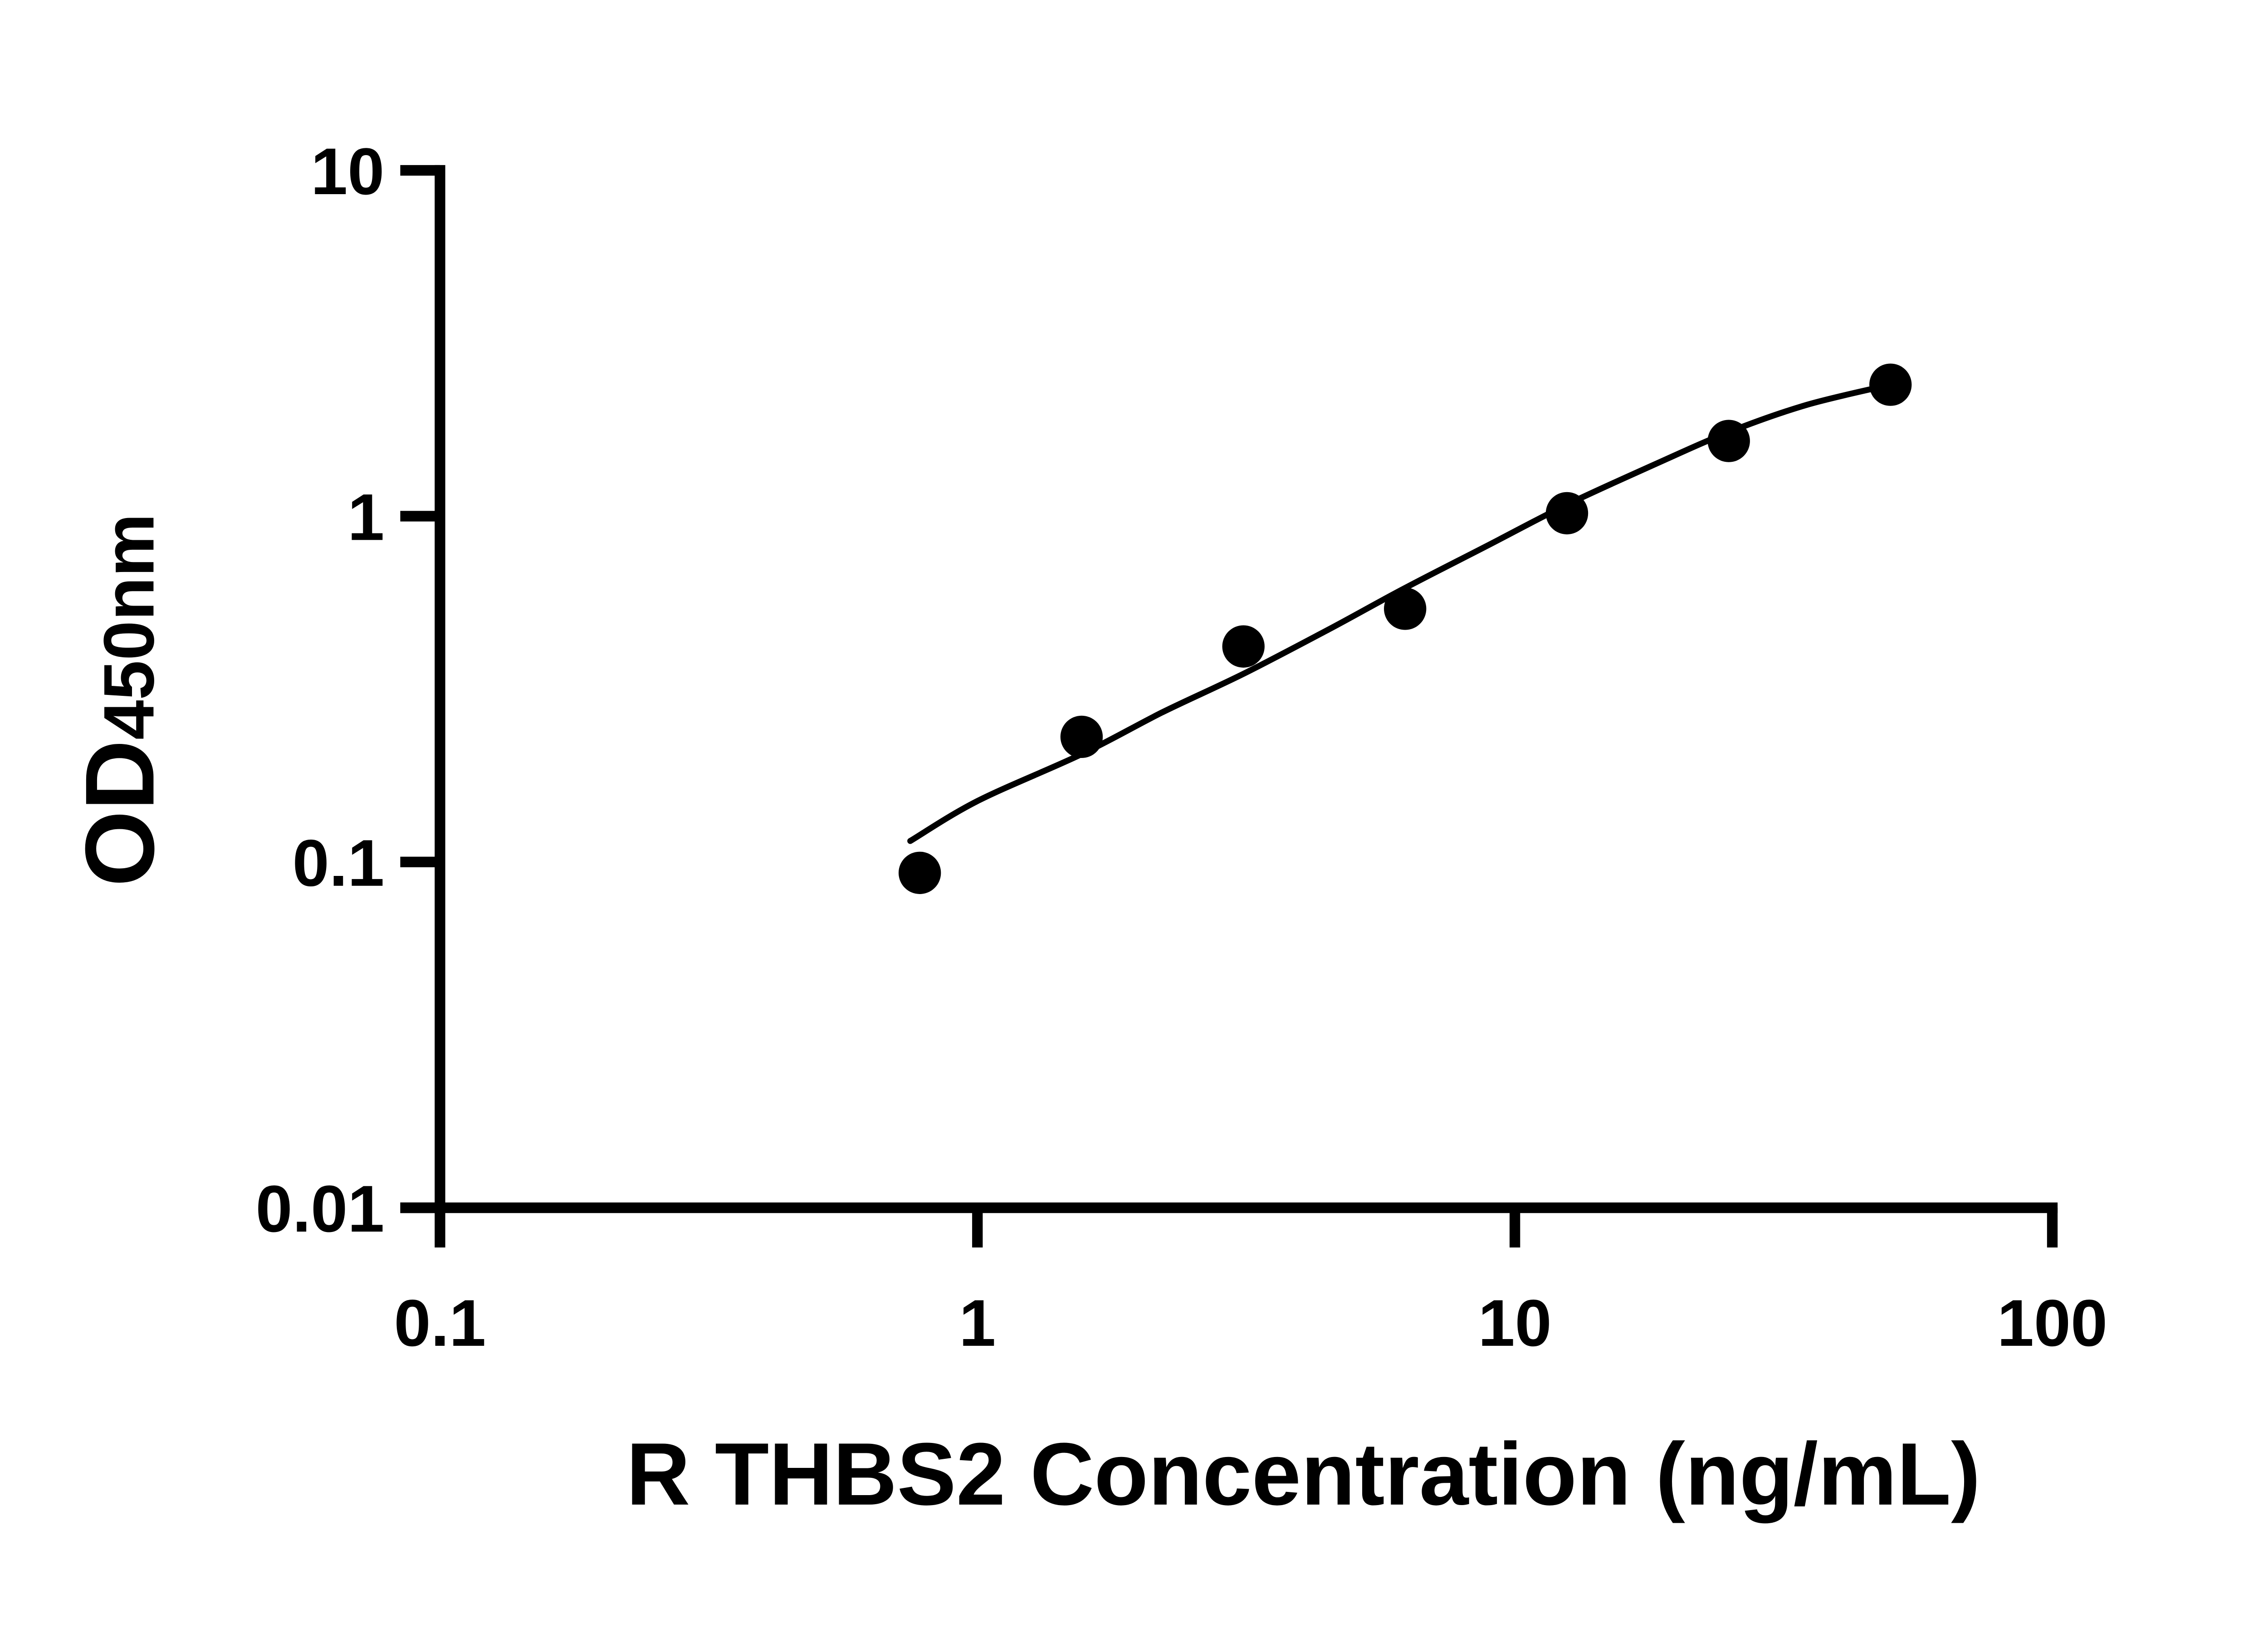  I want to click on x-tick-label: 100, so click(2052, 1323).